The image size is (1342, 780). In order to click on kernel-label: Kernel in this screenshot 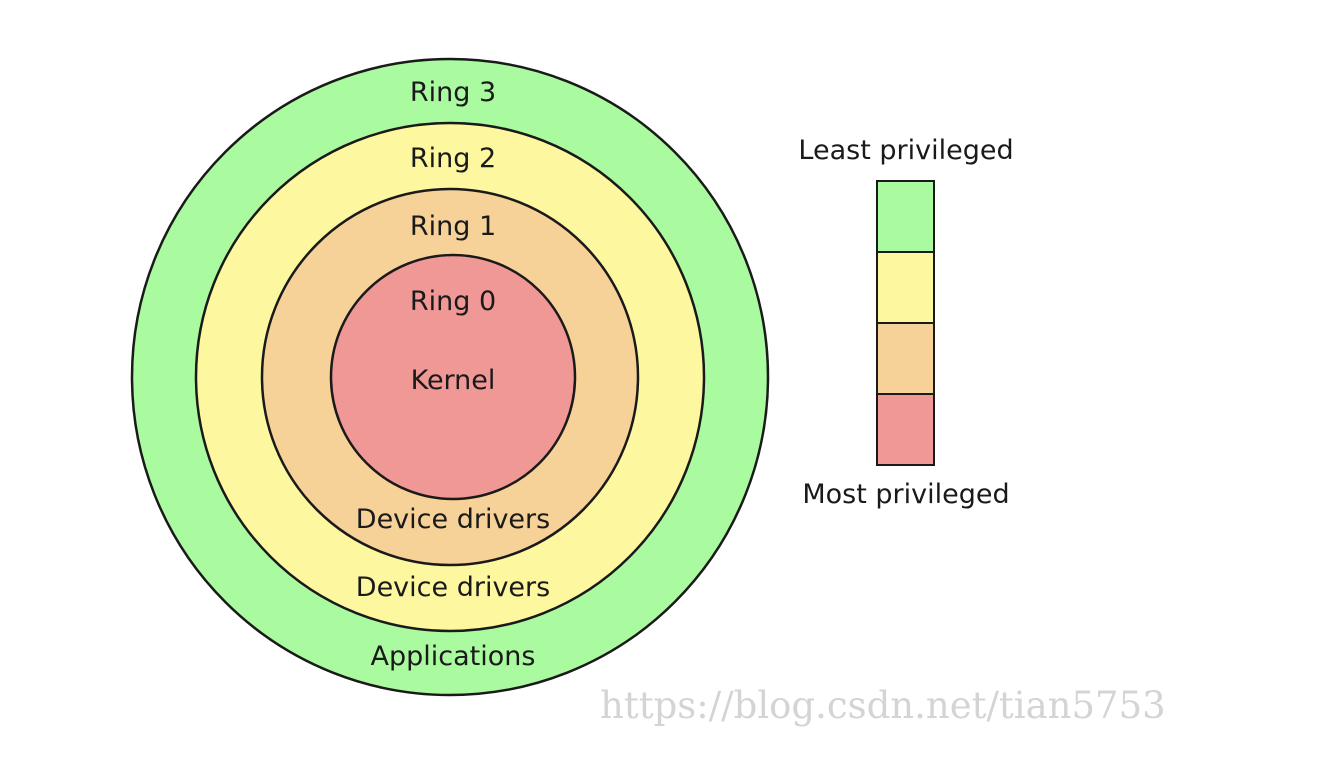, I will do `click(453, 380)`.